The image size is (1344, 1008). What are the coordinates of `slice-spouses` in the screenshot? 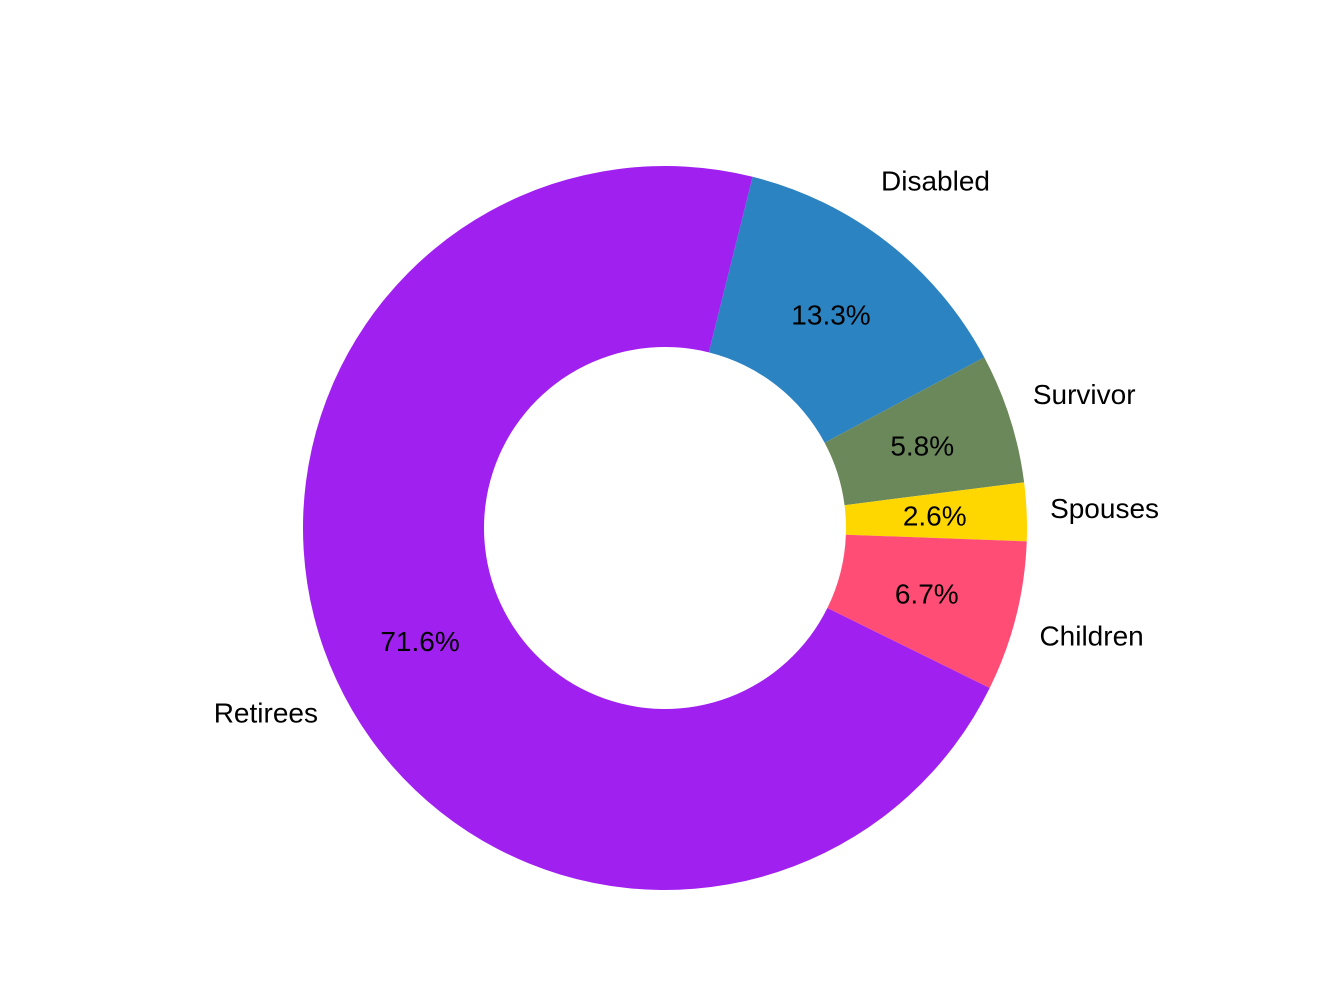 It's located at (935, 512).